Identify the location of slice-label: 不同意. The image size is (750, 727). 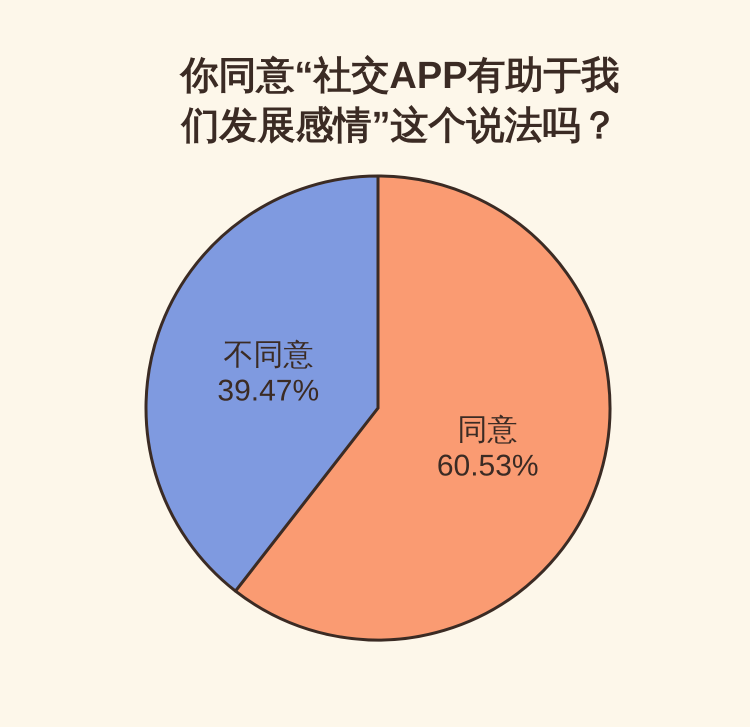
(268, 355).